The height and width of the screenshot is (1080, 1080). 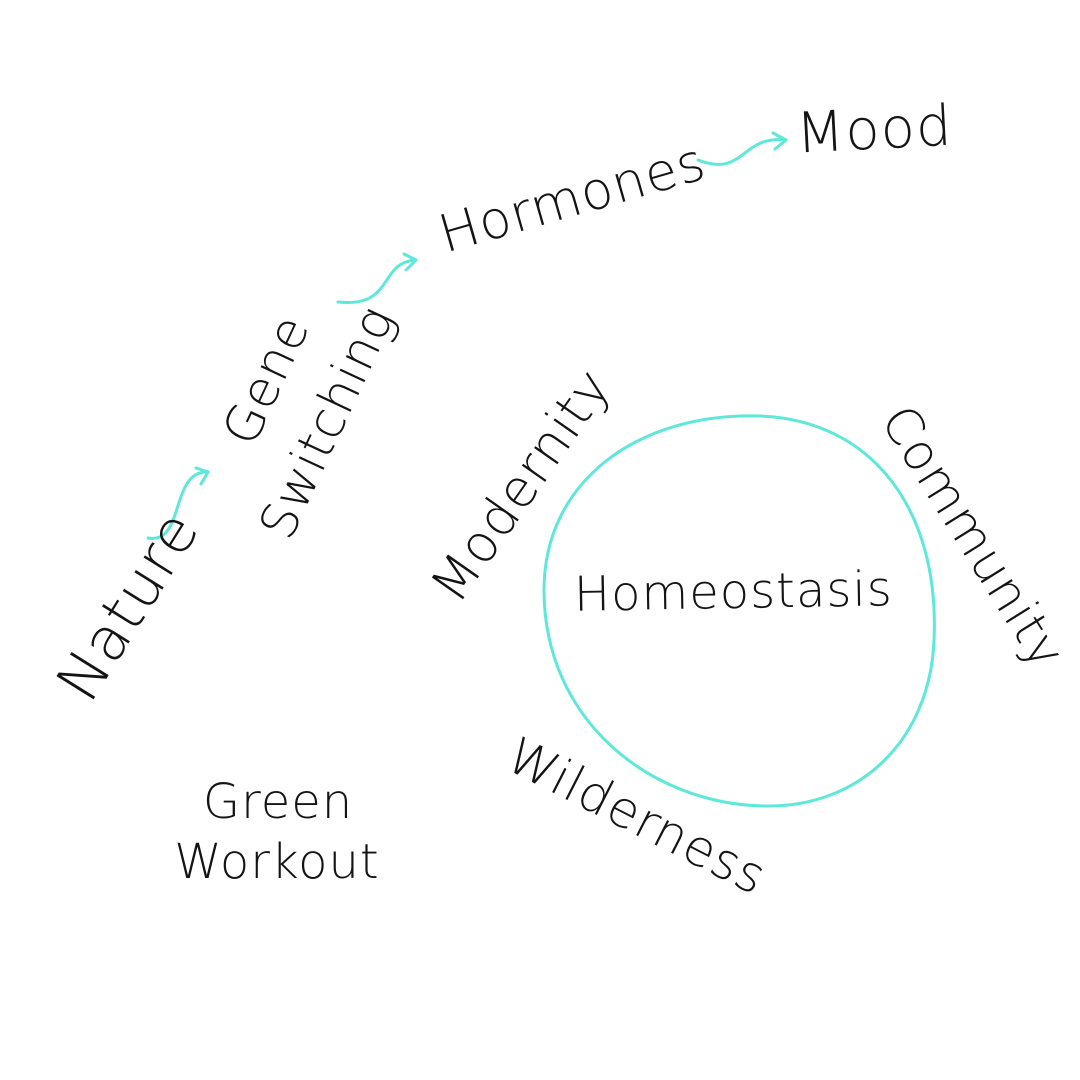 What do you see at coordinates (377, 278) in the screenshot?
I see `arrow-gene-to-hormones` at bounding box center [377, 278].